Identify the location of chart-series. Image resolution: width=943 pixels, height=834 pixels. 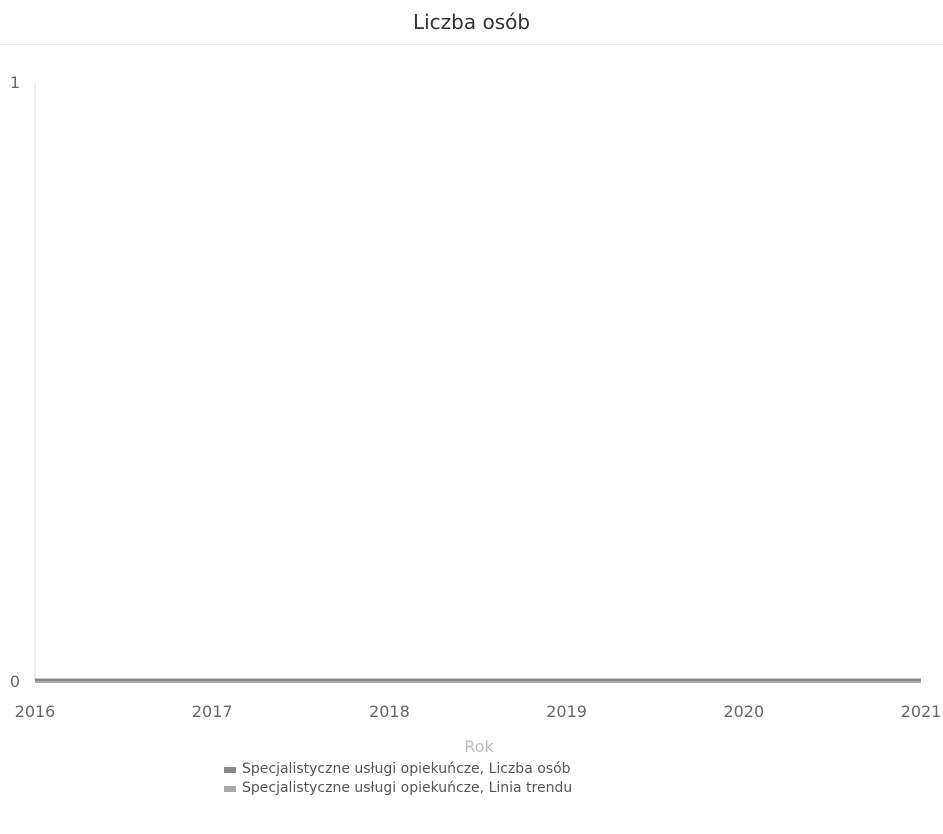
(478, 680).